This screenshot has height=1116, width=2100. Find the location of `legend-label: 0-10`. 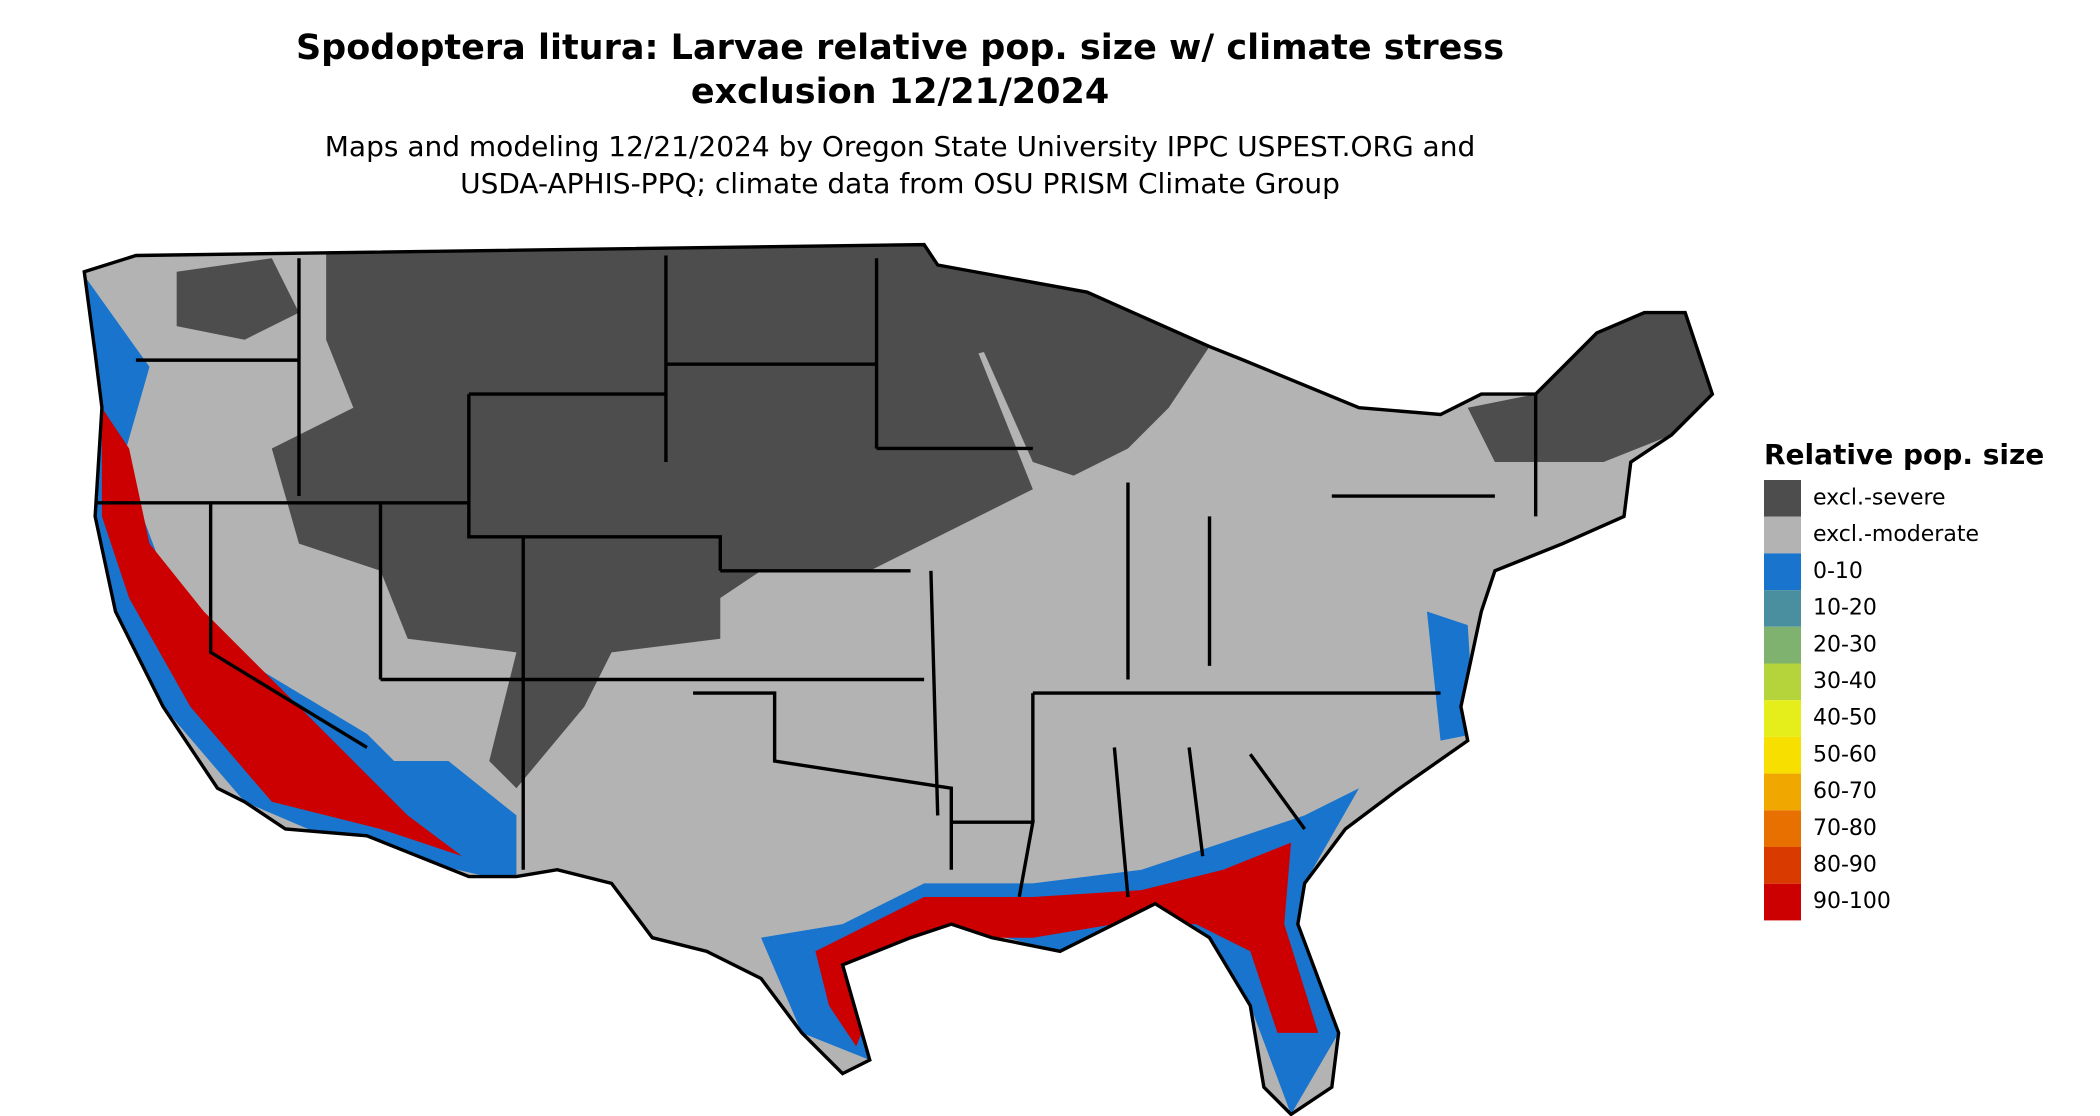

legend-label: 0-10 is located at coordinates (1838, 571).